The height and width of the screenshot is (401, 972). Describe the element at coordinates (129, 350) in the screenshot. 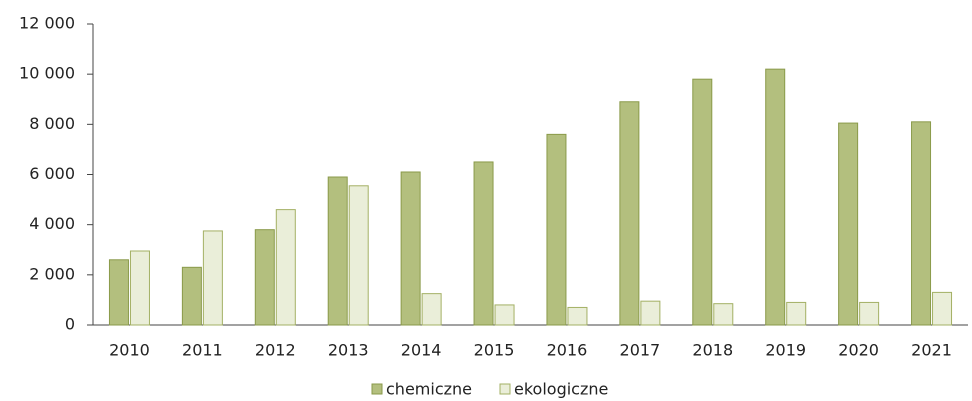

I see `x-tick-label: 2010` at that location.